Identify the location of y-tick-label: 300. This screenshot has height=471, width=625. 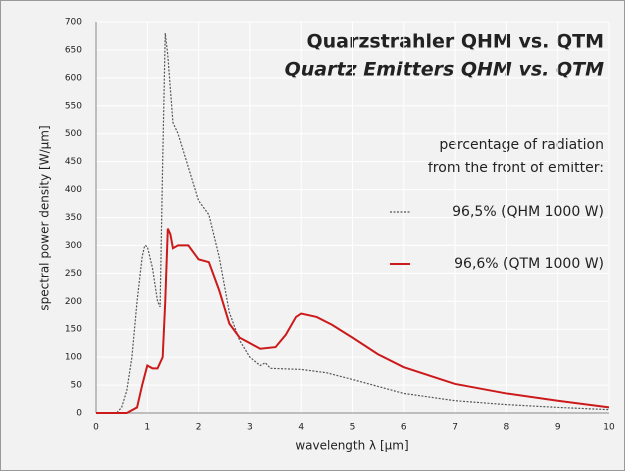
(73, 246).